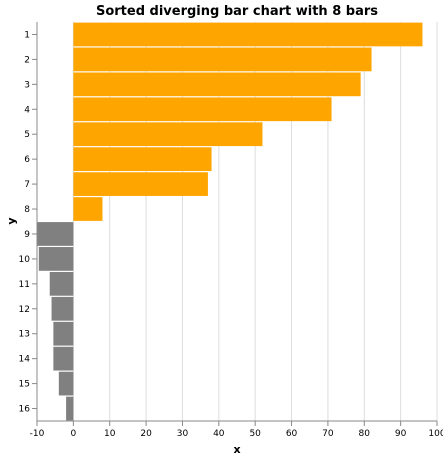  Describe the element at coordinates (110, 434) in the screenshot. I see `x-tick-label: 10` at that location.